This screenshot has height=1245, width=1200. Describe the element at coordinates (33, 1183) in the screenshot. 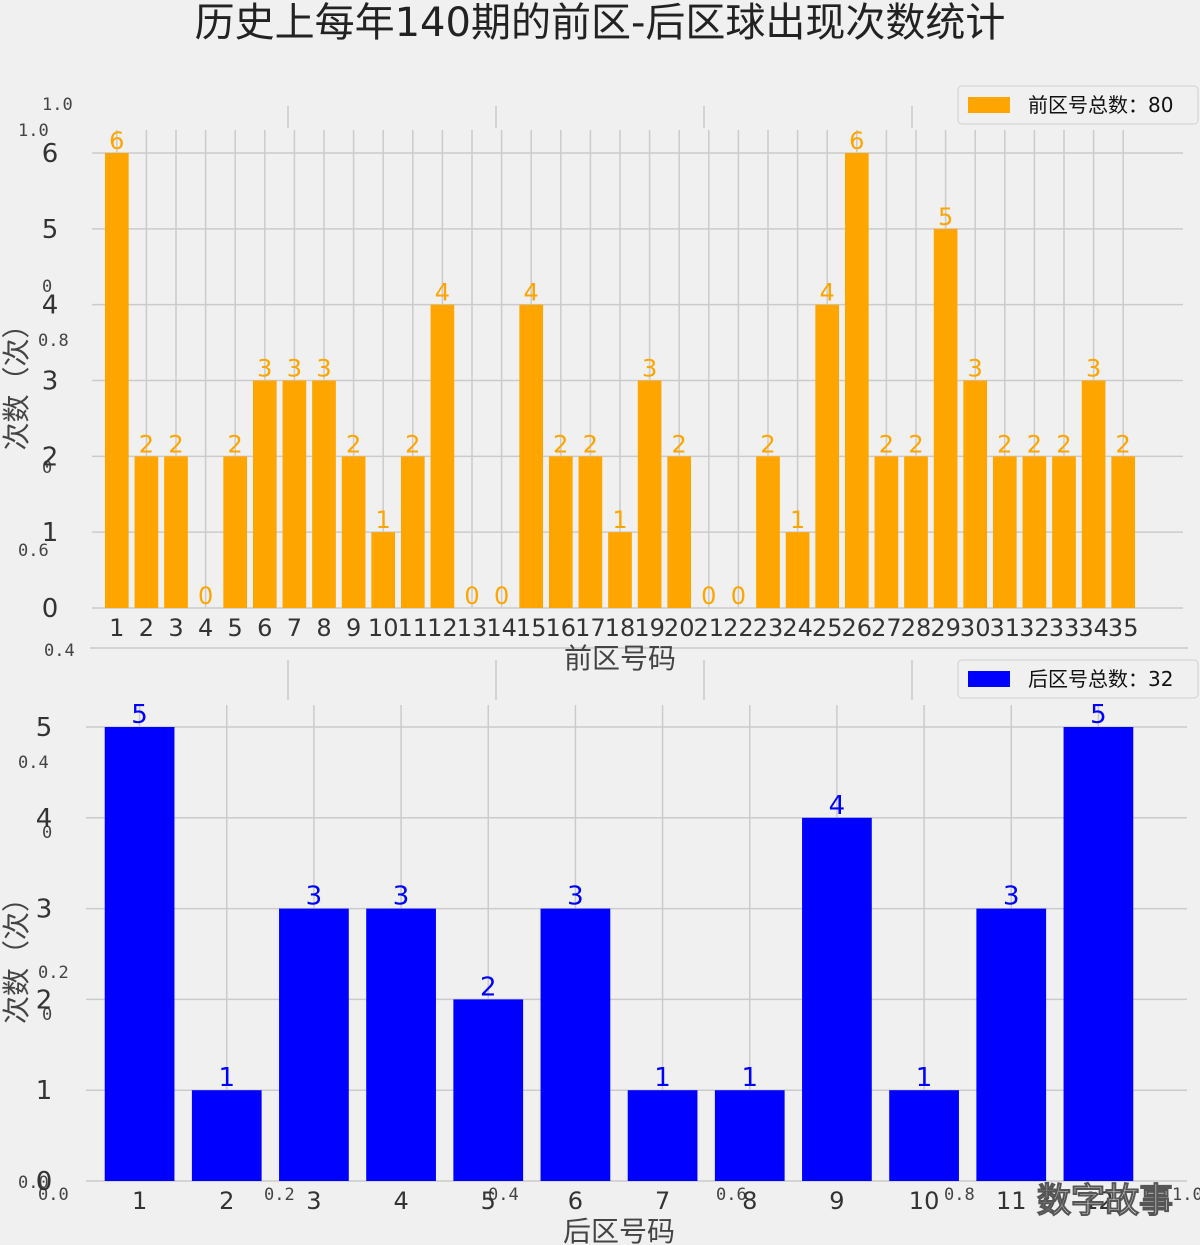

I see `ghost-tick-label: 0.0` at that location.